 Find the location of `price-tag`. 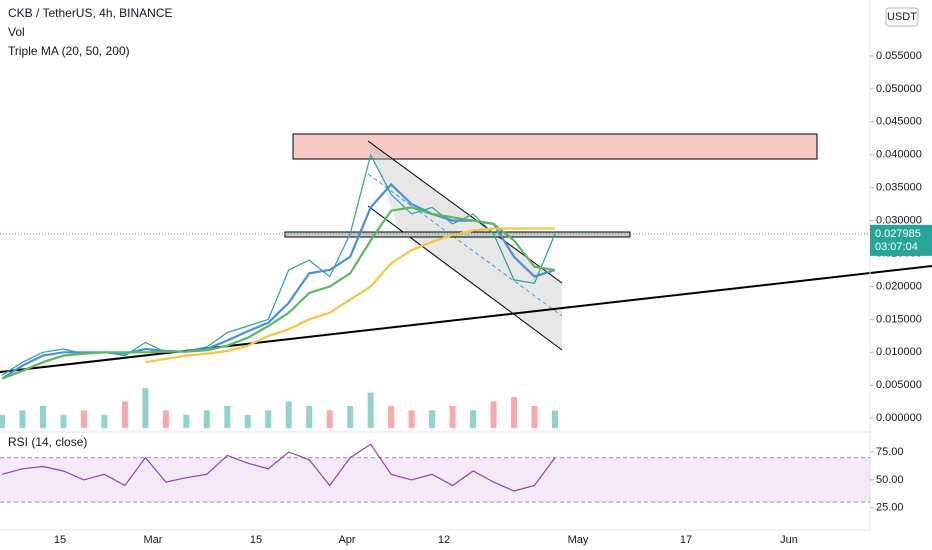

price-tag is located at coordinates (901, 240).